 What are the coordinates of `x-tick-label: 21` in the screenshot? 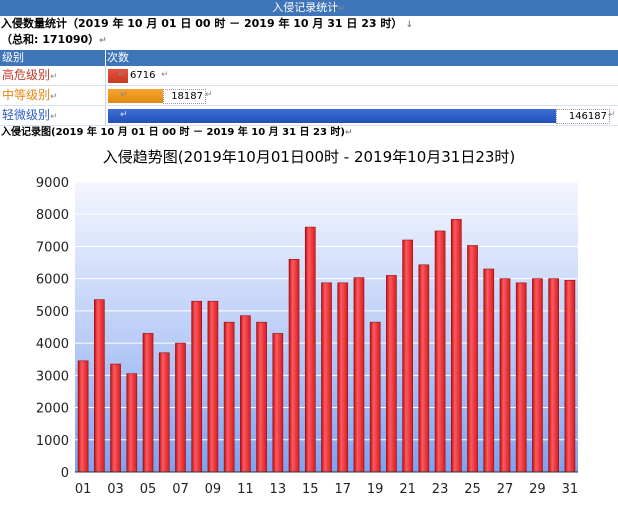 It's located at (407, 489).